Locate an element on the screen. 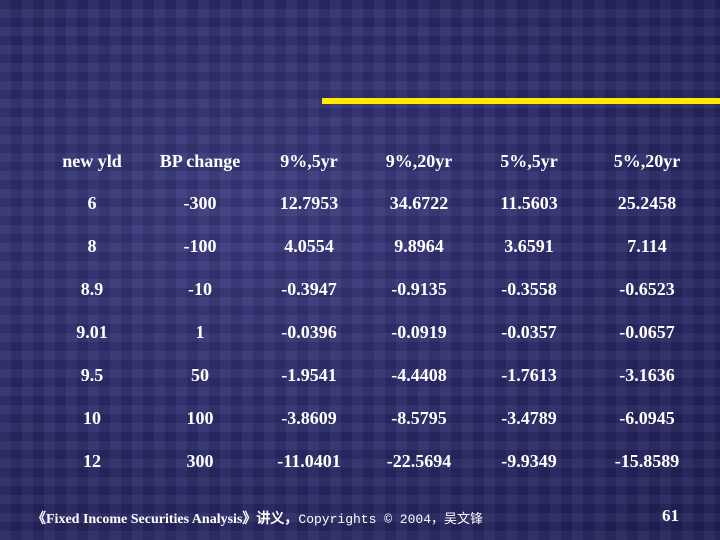 The height and width of the screenshot is (540, 720). table-cell: -0.0919 is located at coordinates (419, 332).